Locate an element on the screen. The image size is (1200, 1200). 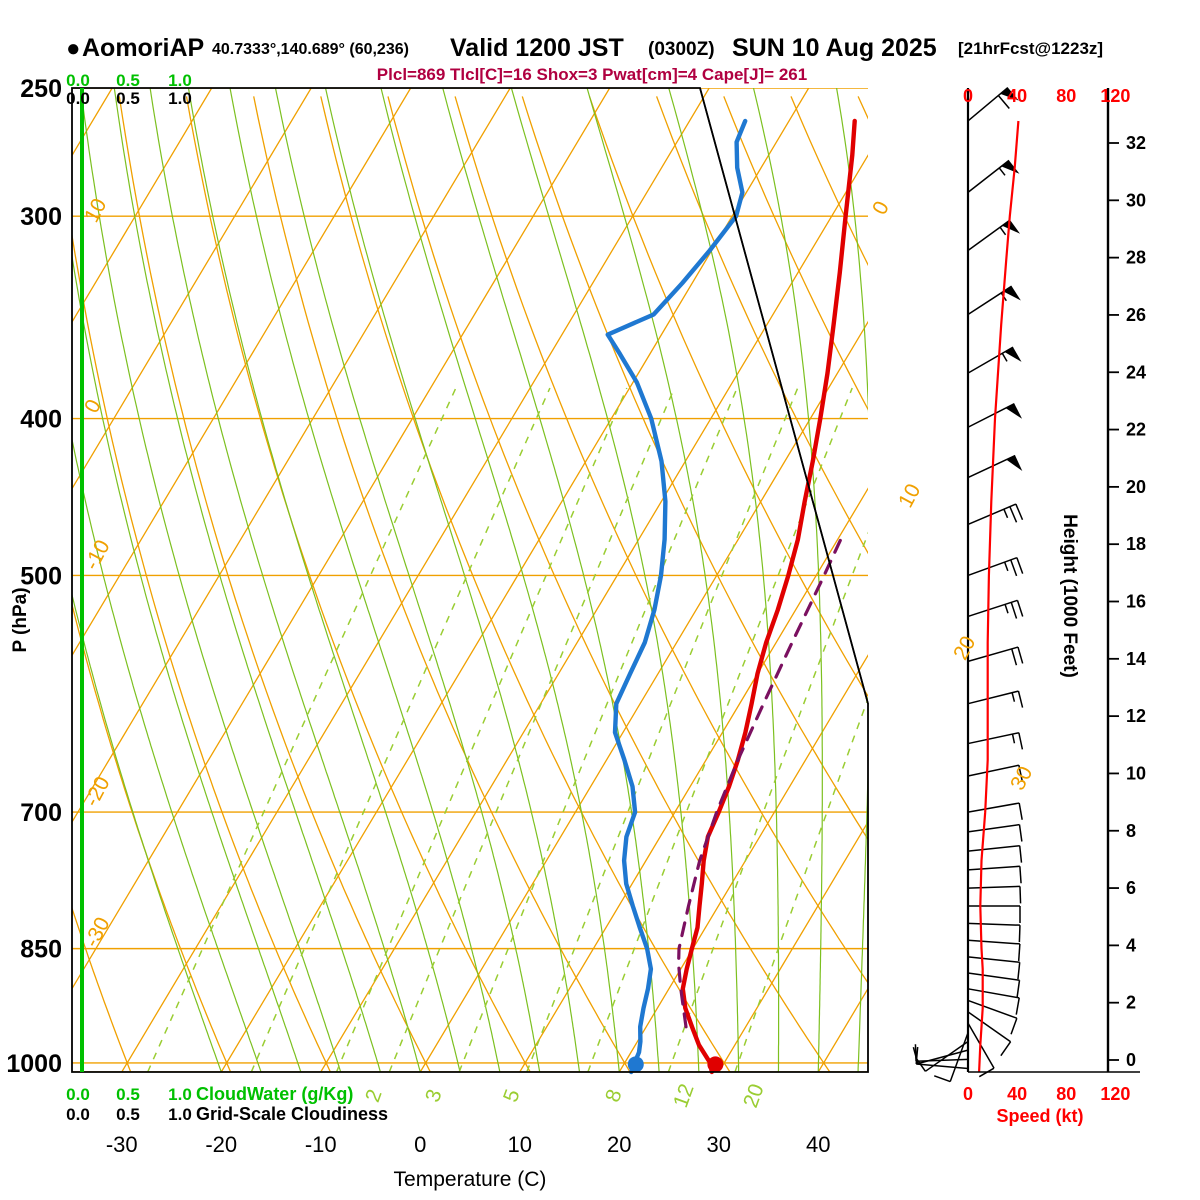
cloudiness-tick-label-top: 0.0 is located at coordinates (78, 98).